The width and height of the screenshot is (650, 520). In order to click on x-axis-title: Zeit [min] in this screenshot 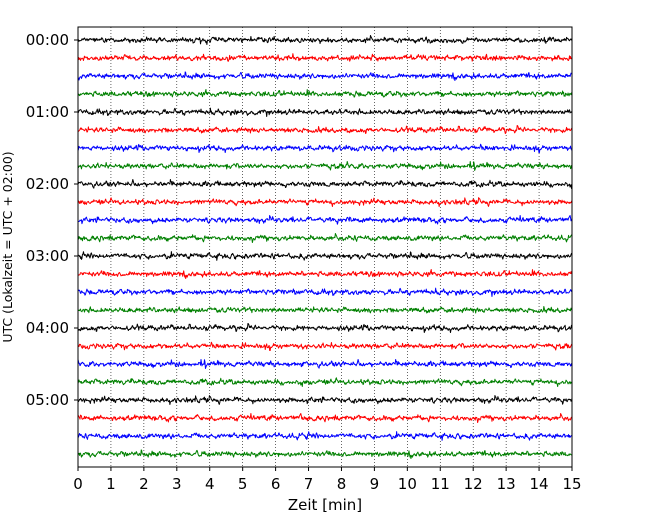, I will do `click(325, 505)`.